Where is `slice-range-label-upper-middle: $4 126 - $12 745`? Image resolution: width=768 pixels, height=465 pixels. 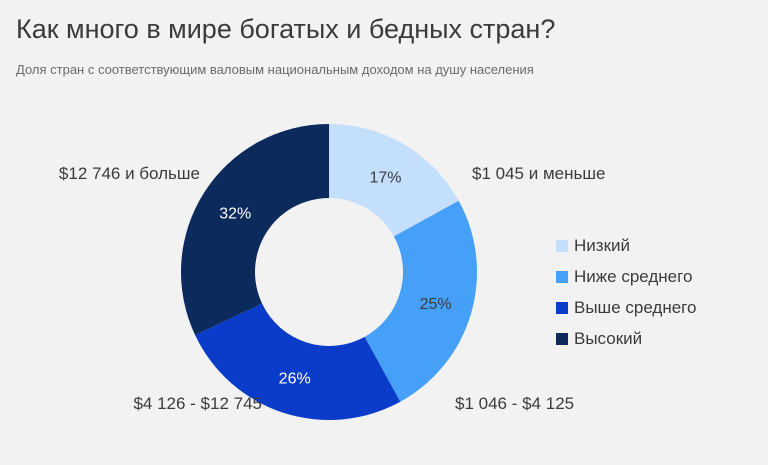 slice-range-label-upper-middle: $4 126 - $12 745 is located at coordinates (197, 403).